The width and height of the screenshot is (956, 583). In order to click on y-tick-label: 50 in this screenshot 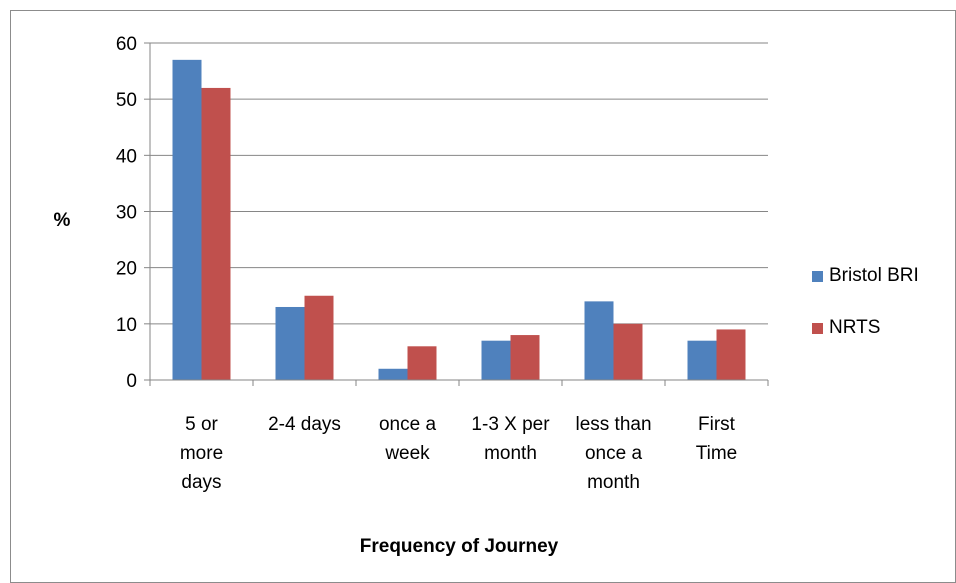, I will do `click(126, 100)`.